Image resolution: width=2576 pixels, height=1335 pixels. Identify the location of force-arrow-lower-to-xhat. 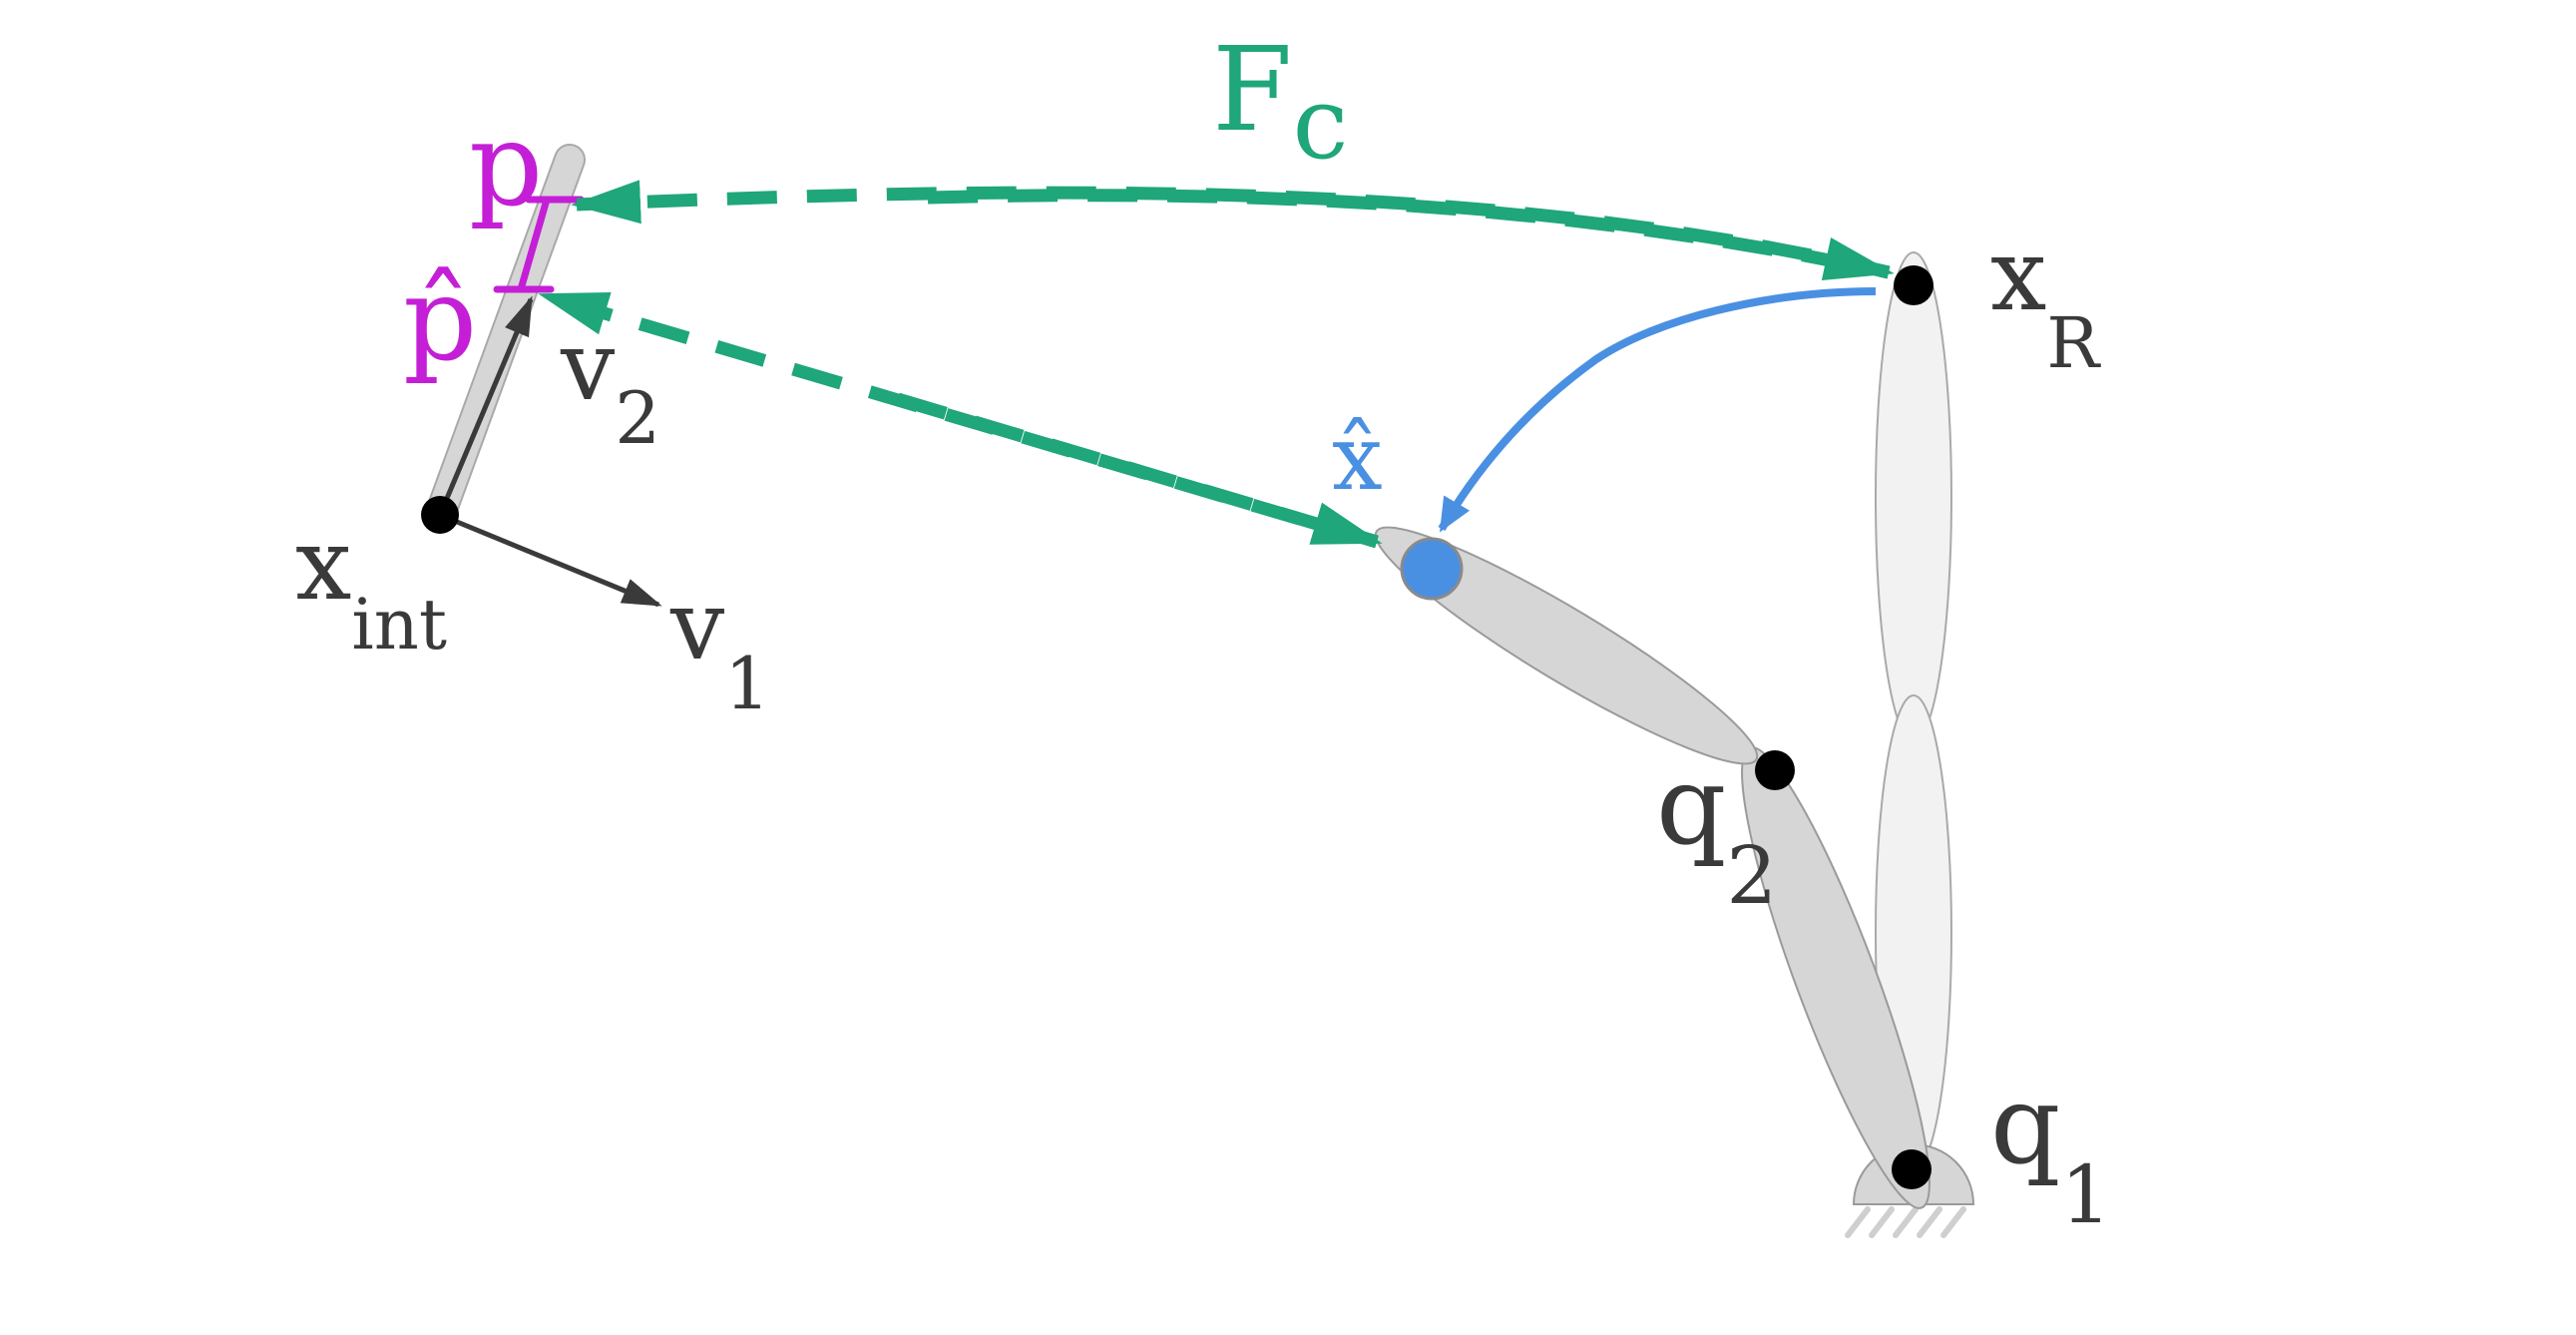
(1139, 470).